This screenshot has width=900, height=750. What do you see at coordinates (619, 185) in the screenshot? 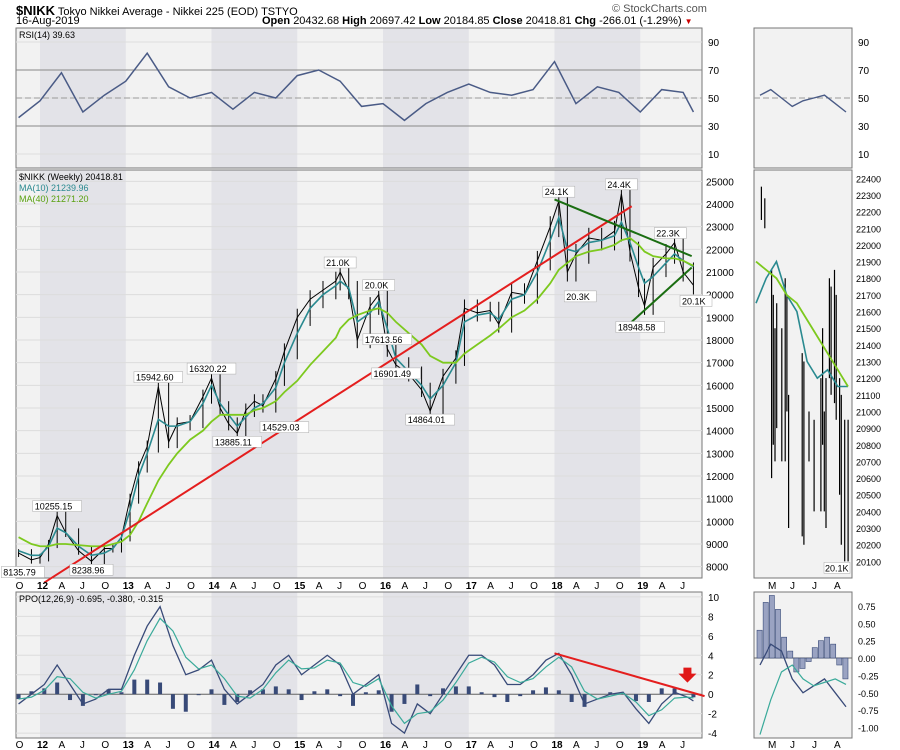
I see `price-annotation: 24.4K` at bounding box center [619, 185].